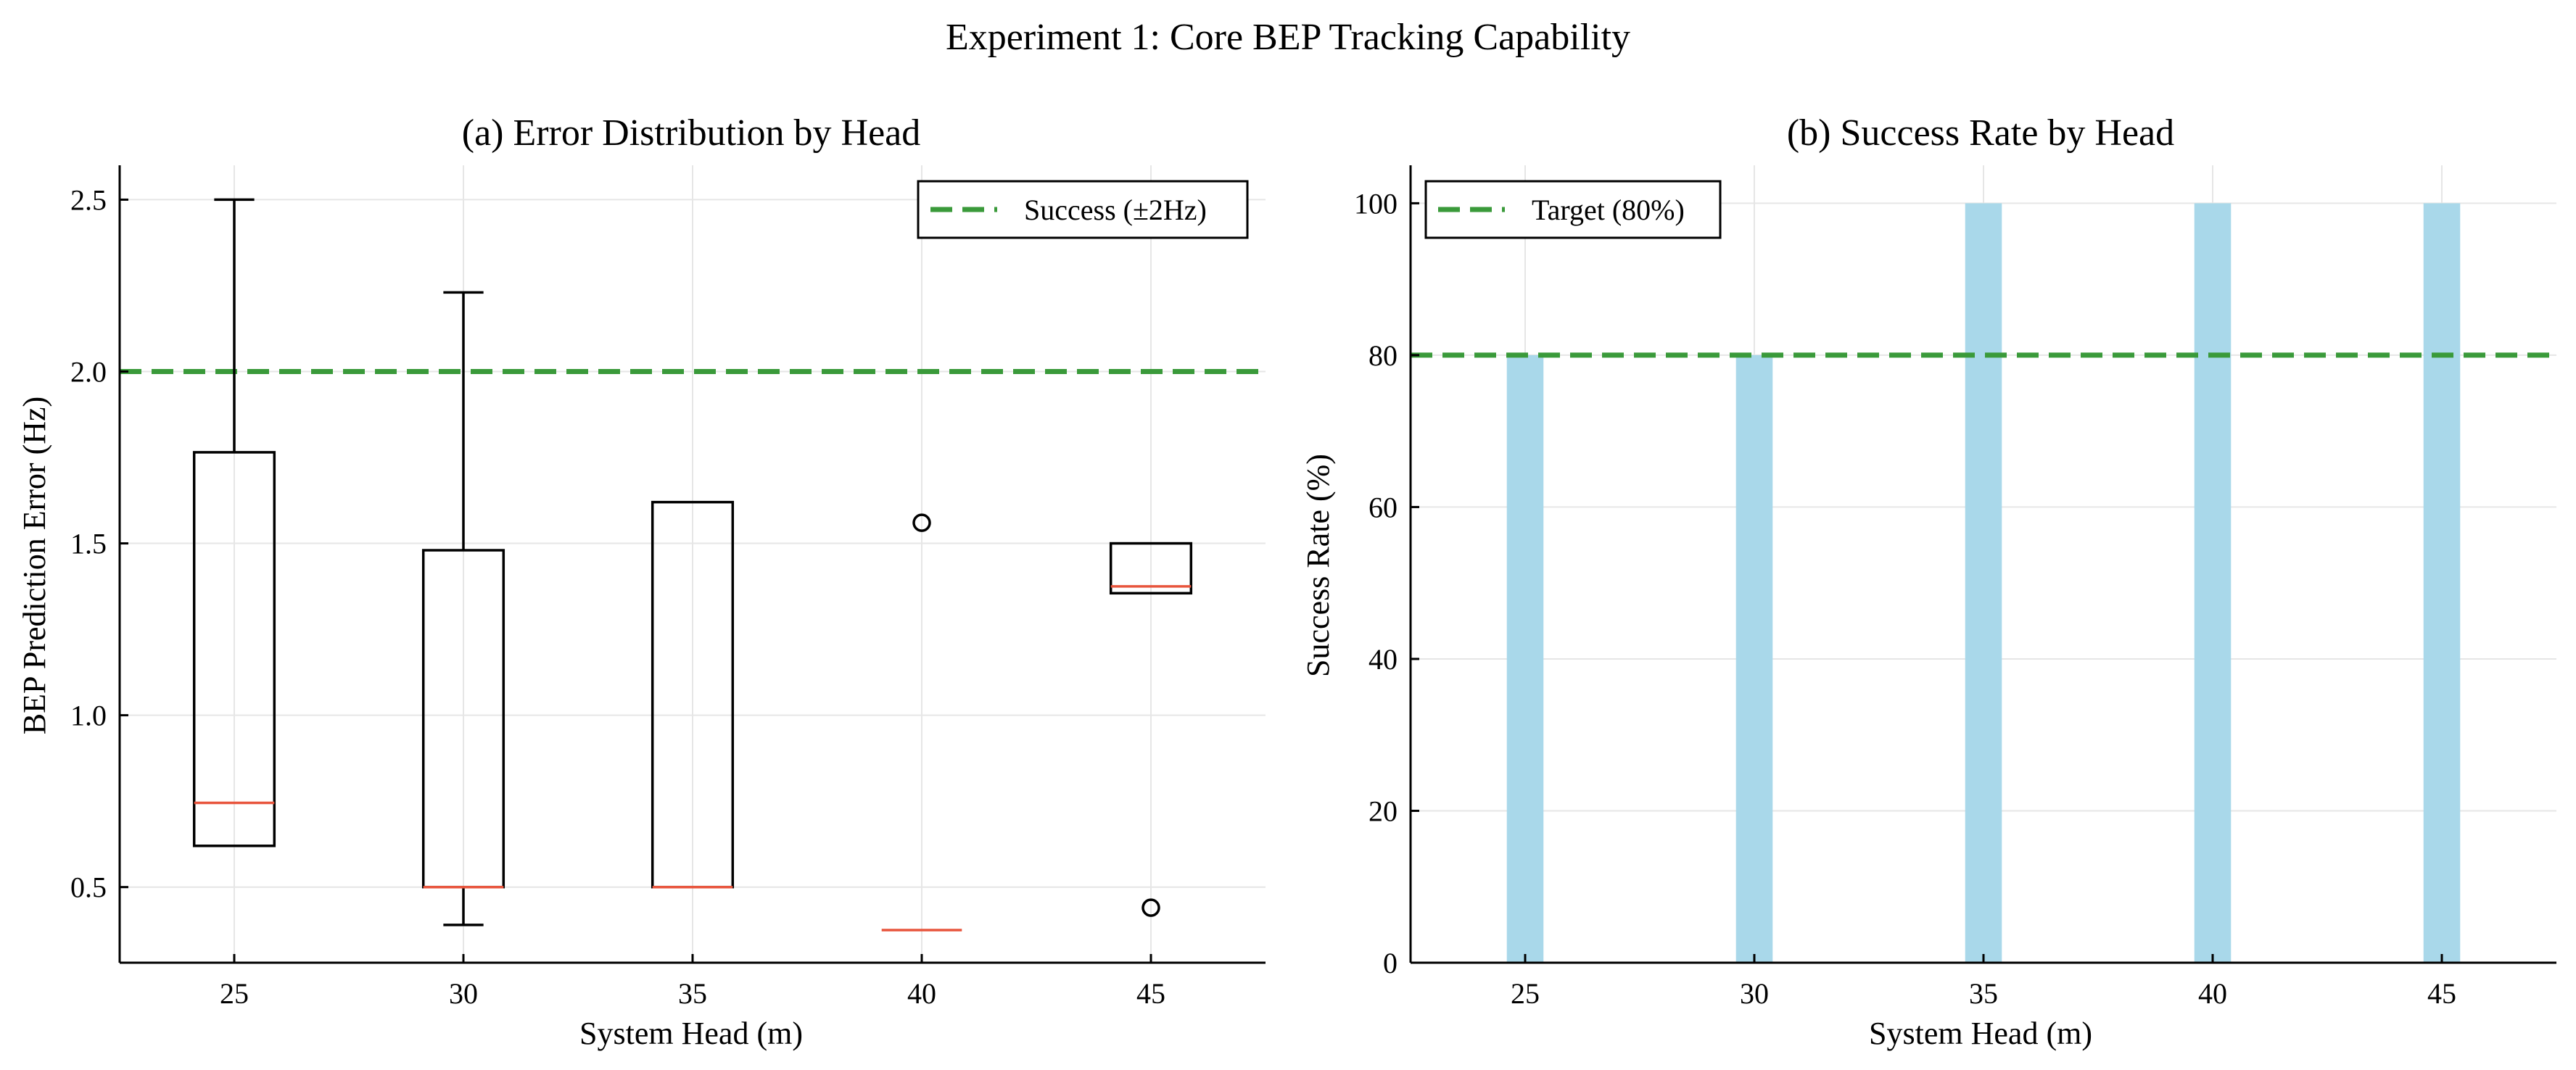  I want to click on panel-a-xtick-label: 30, so click(463, 994).